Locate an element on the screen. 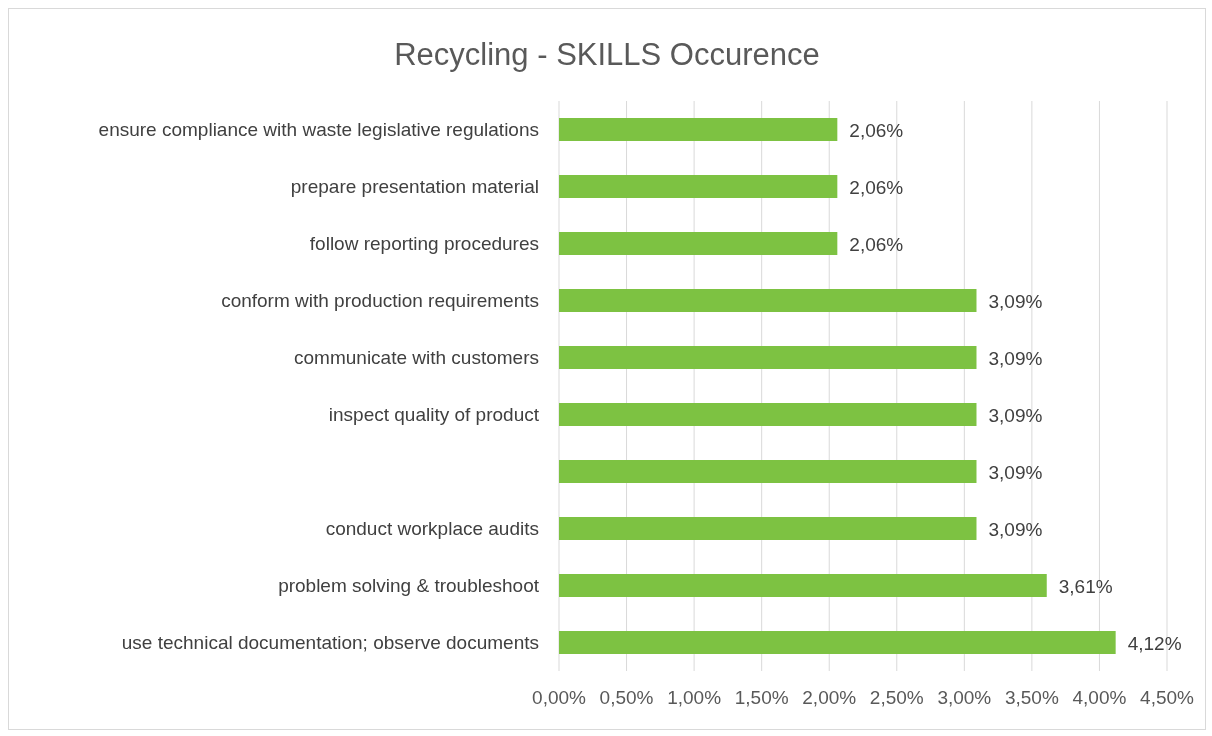 This screenshot has width=1212, height=736. x-tick-label: 1,50% is located at coordinates (761, 698).